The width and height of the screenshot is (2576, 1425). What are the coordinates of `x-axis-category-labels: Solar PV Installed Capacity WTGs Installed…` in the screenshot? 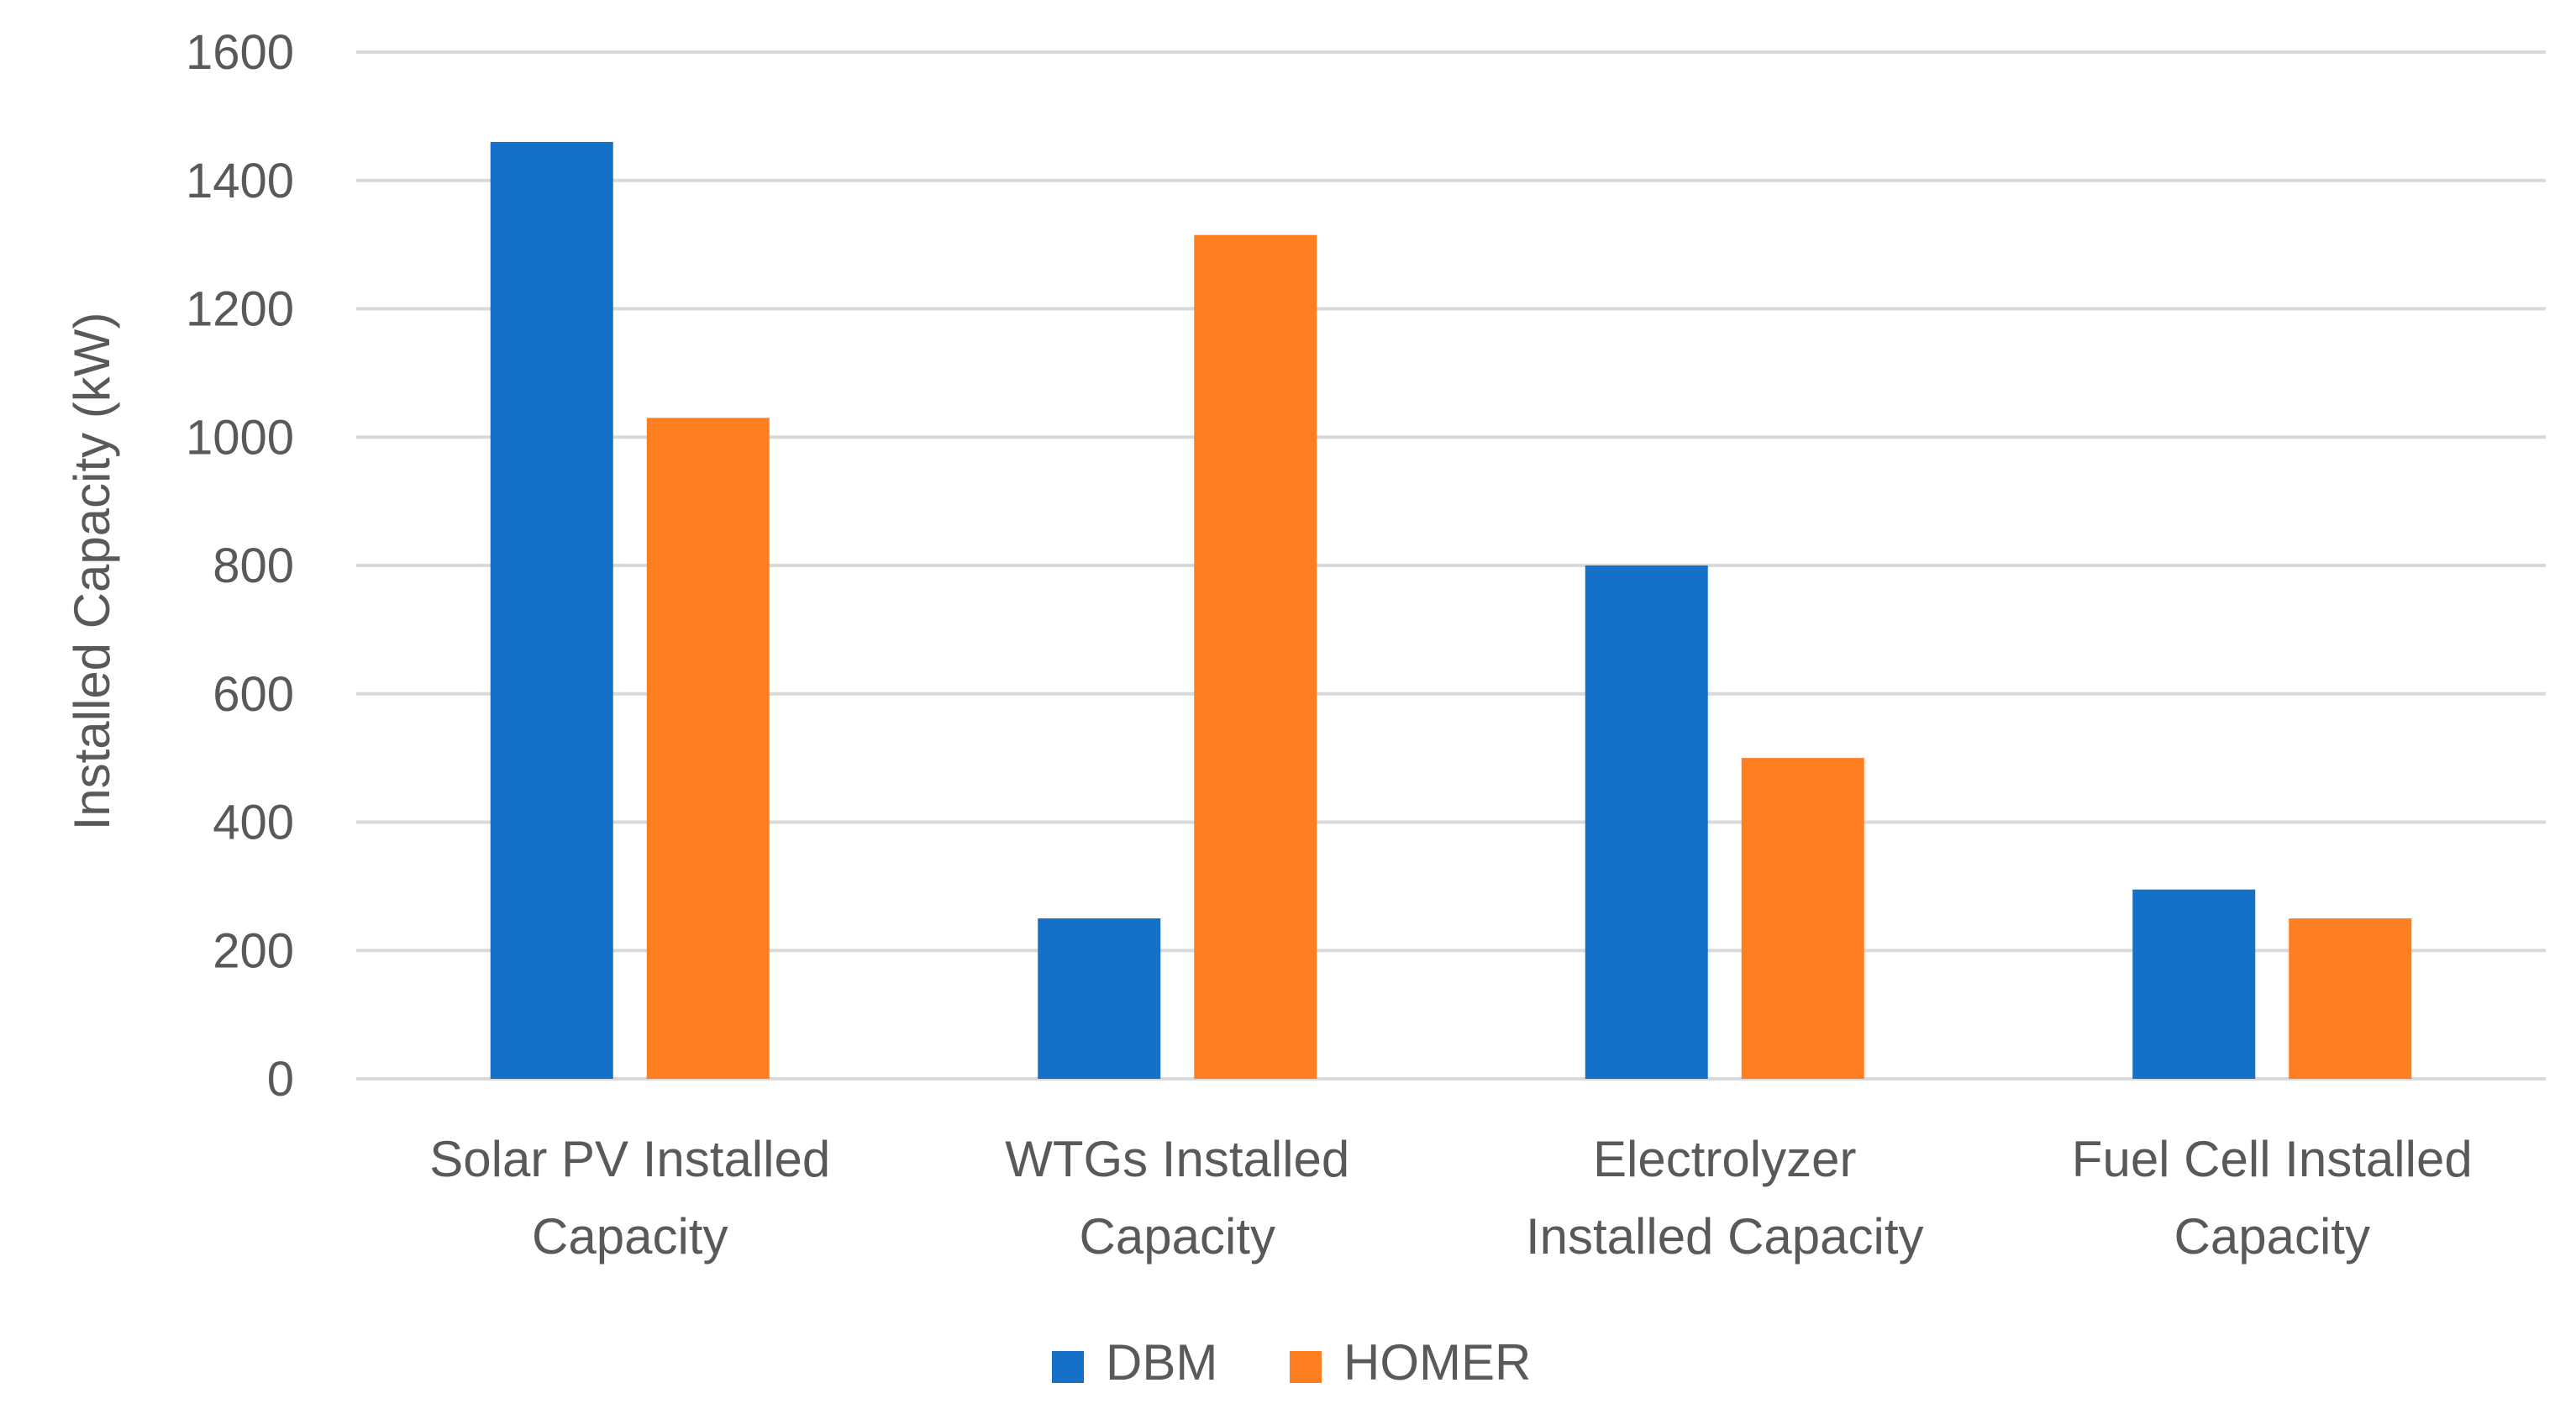 It's located at (1450, 1198).